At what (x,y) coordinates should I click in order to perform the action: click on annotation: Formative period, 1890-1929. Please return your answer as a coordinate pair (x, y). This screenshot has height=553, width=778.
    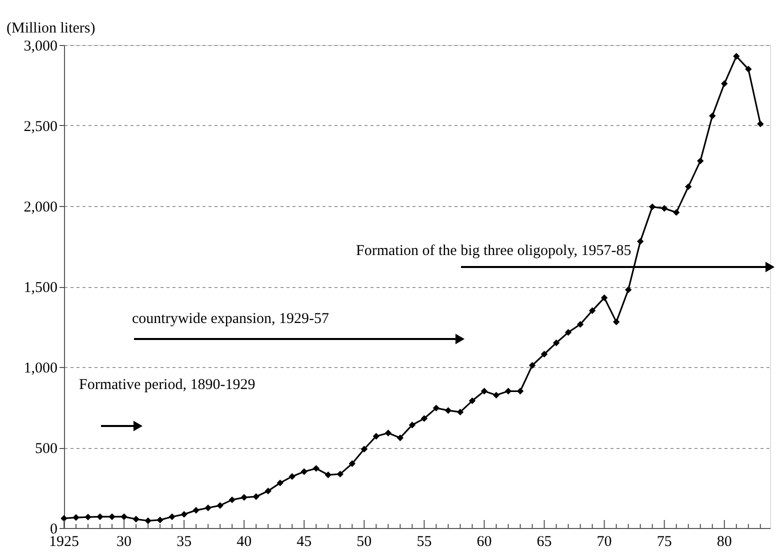
    Looking at the image, I should click on (167, 385).